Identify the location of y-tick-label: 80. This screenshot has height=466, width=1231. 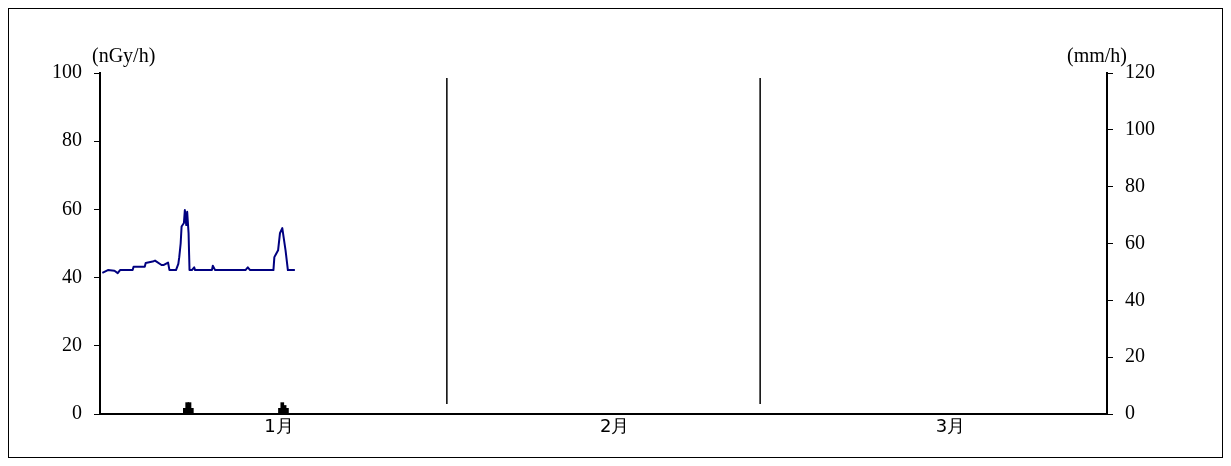
(72, 139).